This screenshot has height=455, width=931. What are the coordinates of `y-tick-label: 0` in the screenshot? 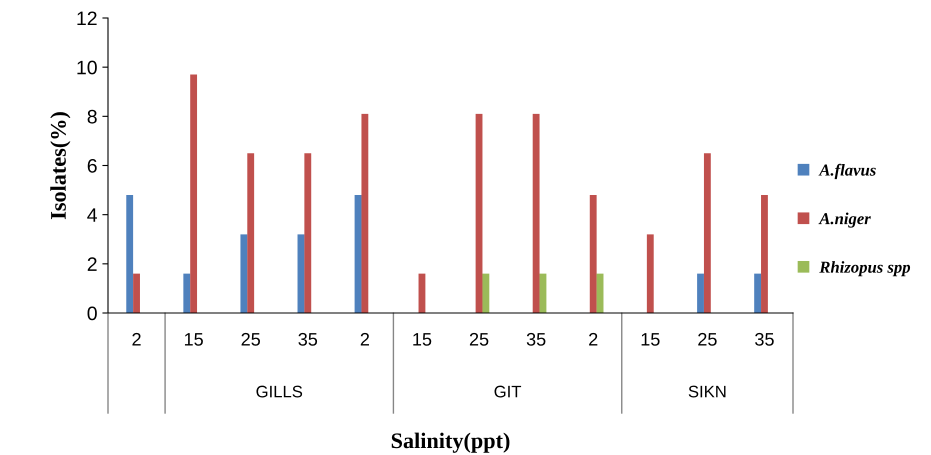 It's located at (92, 313).